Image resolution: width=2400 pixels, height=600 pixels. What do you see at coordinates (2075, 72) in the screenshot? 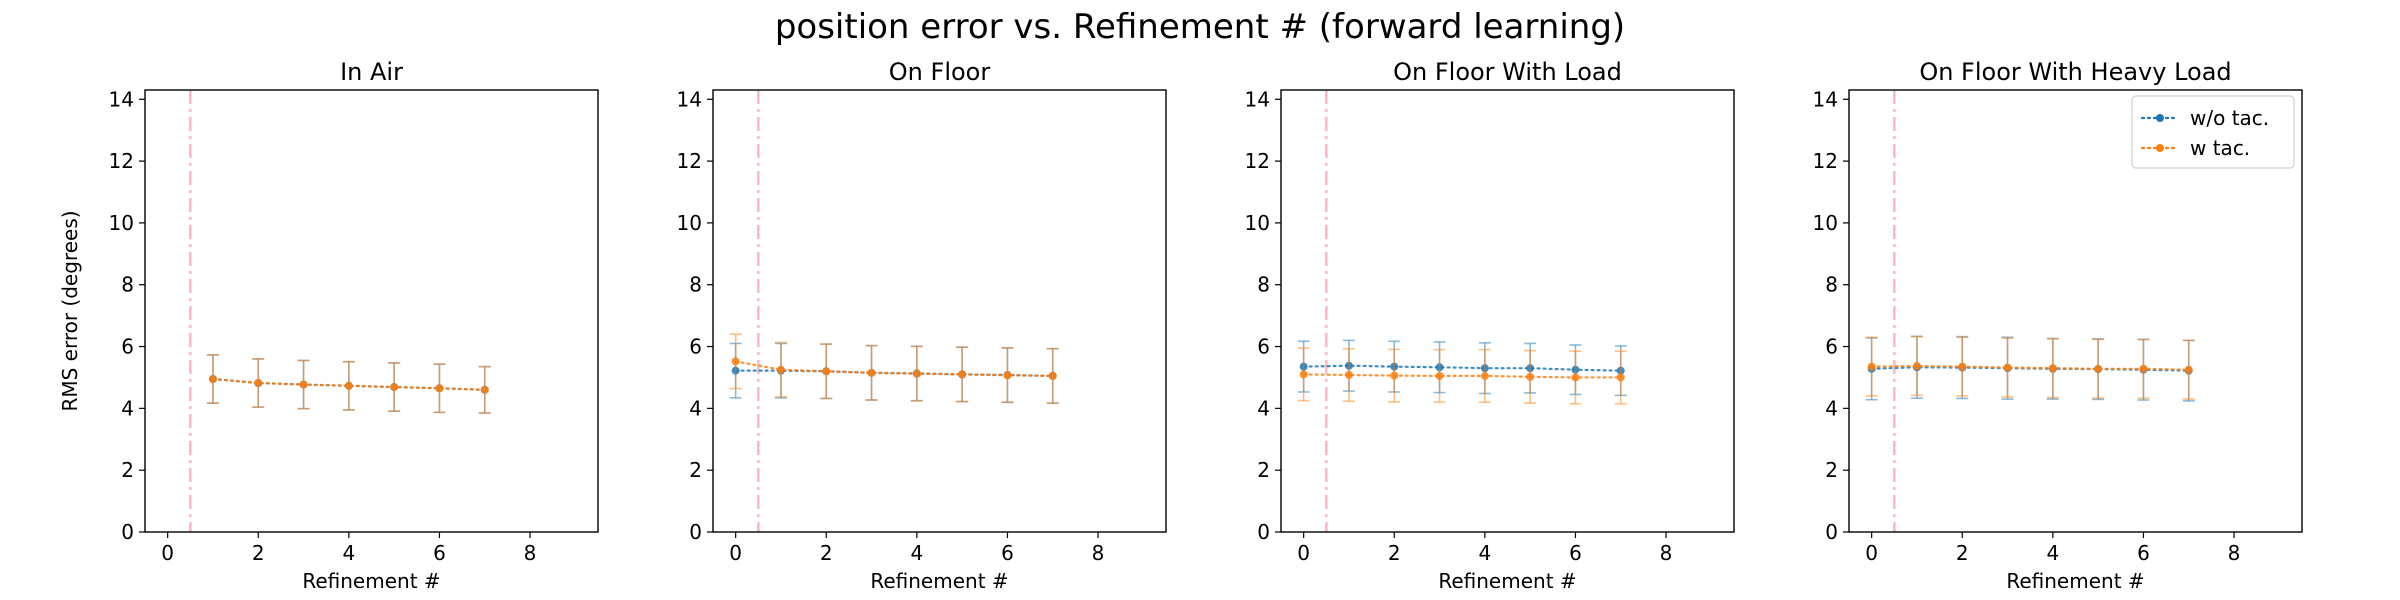
I see `subplot-title: On Floor With Heavy Load` at bounding box center [2075, 72].